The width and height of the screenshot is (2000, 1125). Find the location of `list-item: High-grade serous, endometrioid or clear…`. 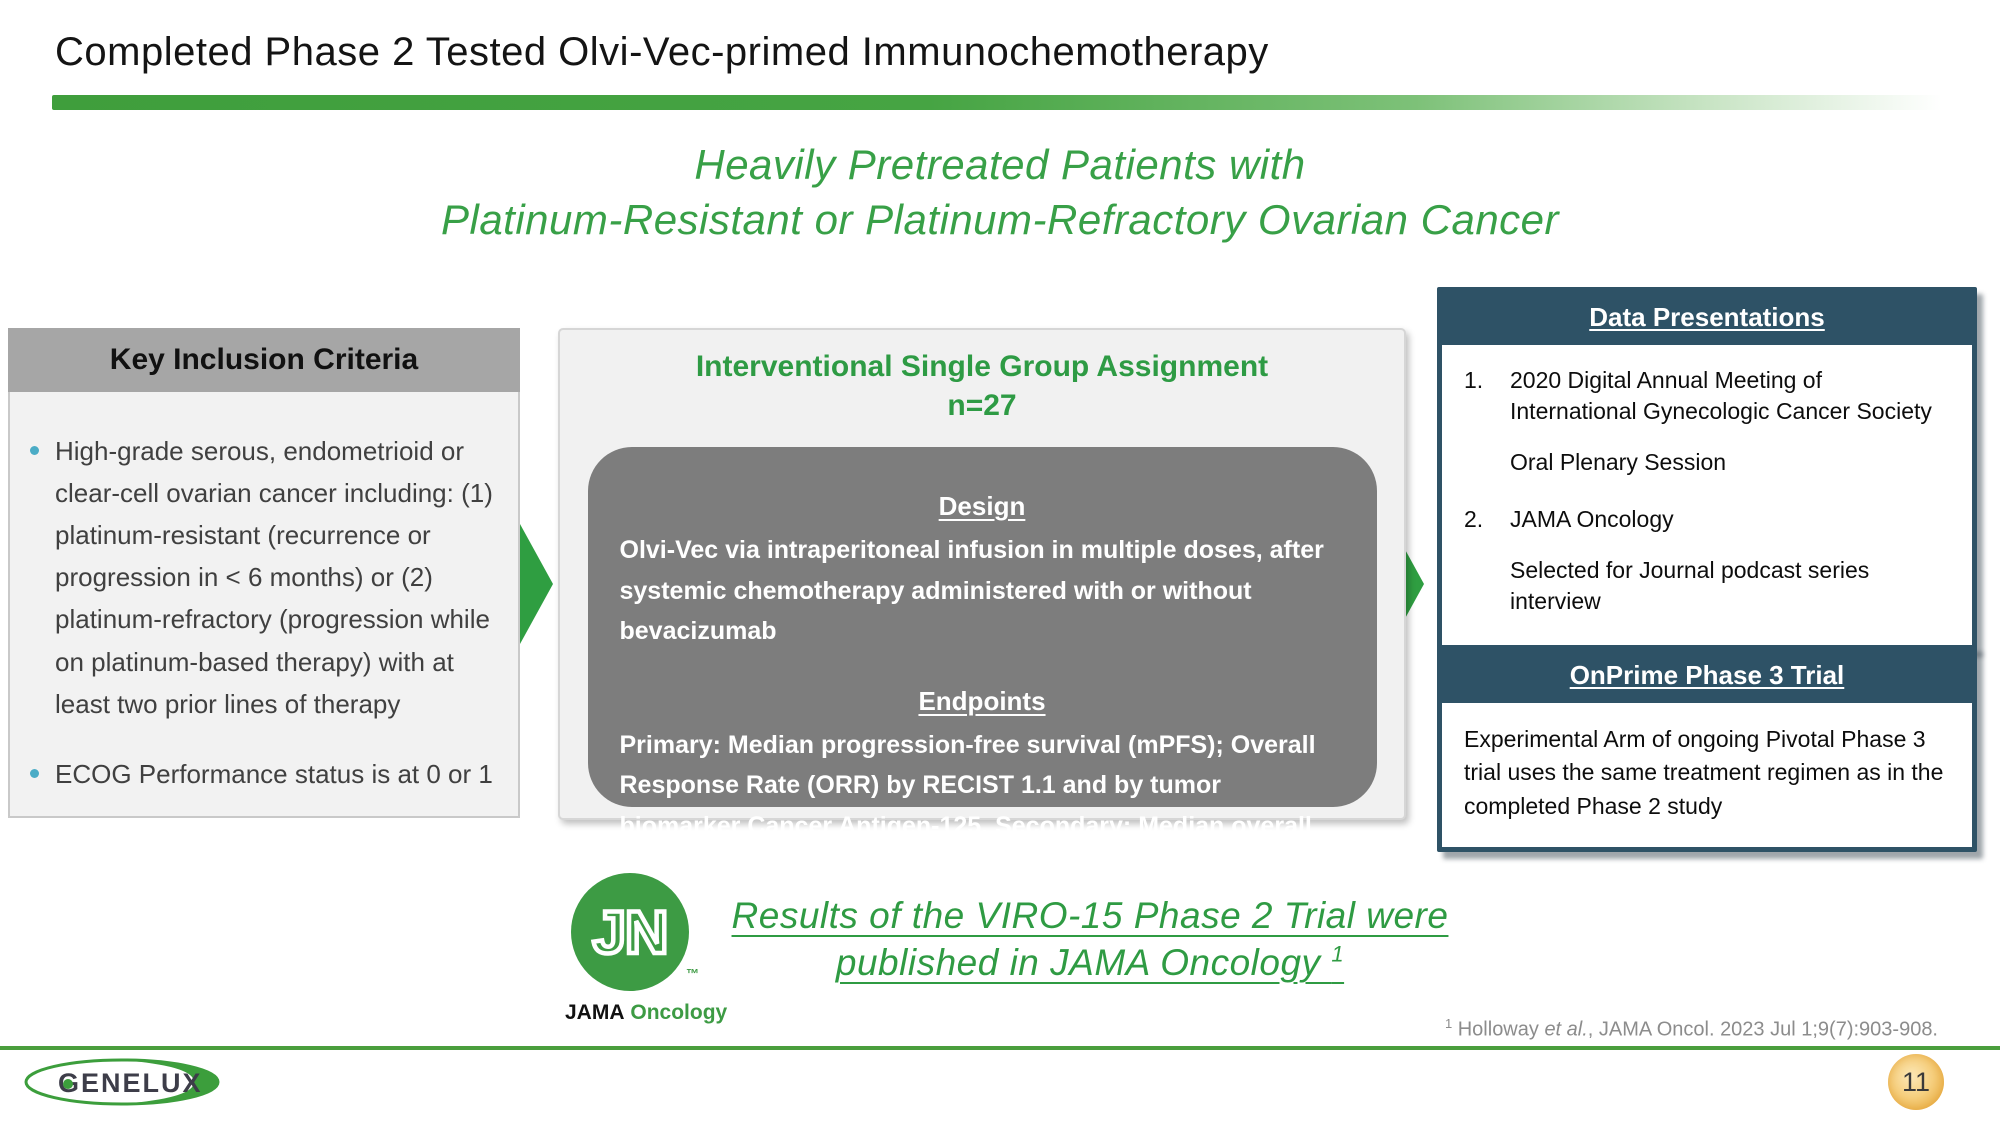

list-item: High-grade serous, endometrioid or clear… is located at coordinates (262, 577).